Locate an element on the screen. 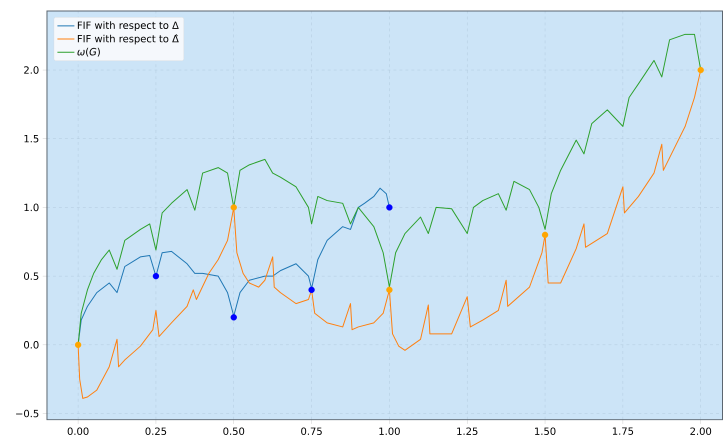  y-tick-label: 0.0 is located at coordinates (31, 345).